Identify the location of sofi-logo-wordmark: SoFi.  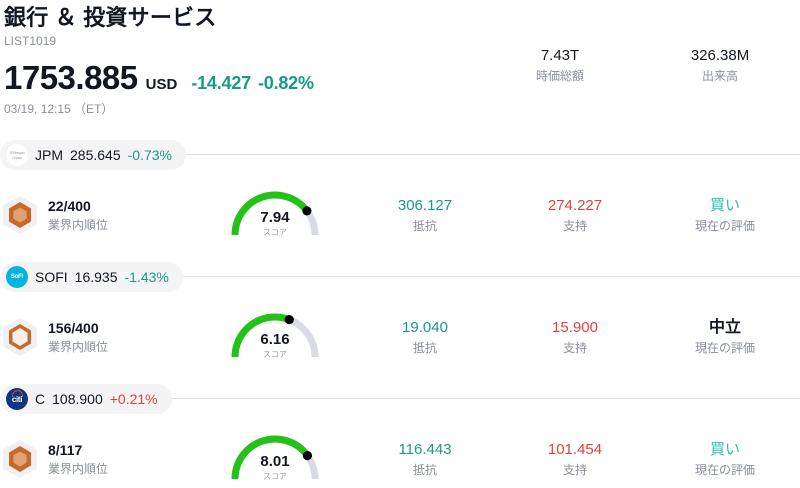
(17, 277).